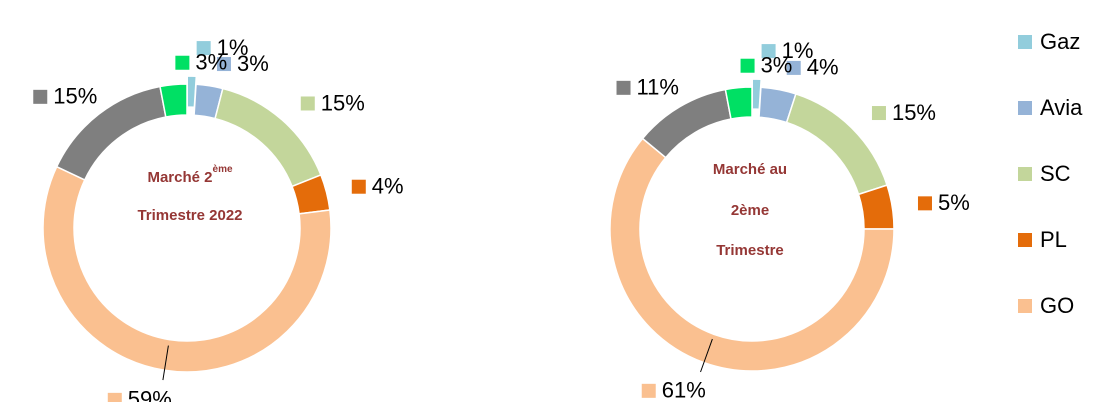  What do you see at coordinates (954, 202) in the screenshot?
I see `data-label: 5%` at bounding box center [954, 202].